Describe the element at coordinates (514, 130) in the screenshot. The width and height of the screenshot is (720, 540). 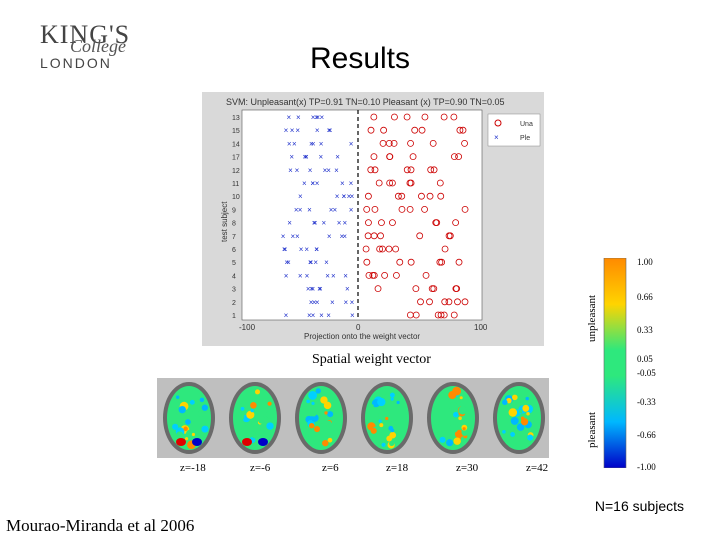
I see `plot-legend` at that location.